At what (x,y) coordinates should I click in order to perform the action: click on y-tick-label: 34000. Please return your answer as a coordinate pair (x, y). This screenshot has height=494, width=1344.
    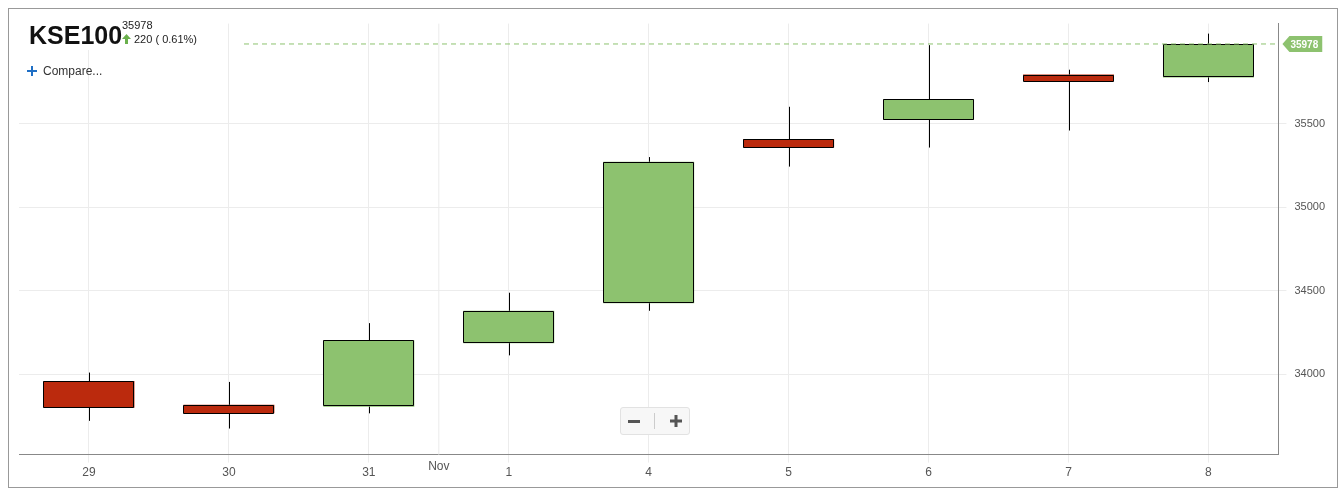
    Looking at the image, I should click on (1310, 373).